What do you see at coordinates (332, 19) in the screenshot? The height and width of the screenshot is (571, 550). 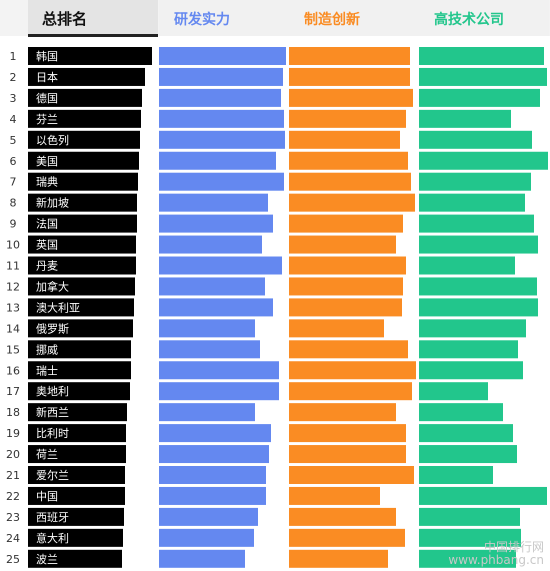 I see `column-header: 制造创新` at bounding box center [332, 19].